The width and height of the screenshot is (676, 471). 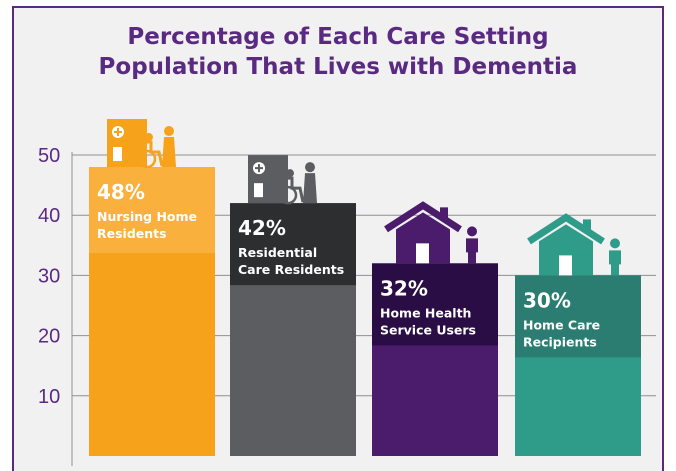 I want to click on bar-category-label: Residents, so click(x=132, y=233).